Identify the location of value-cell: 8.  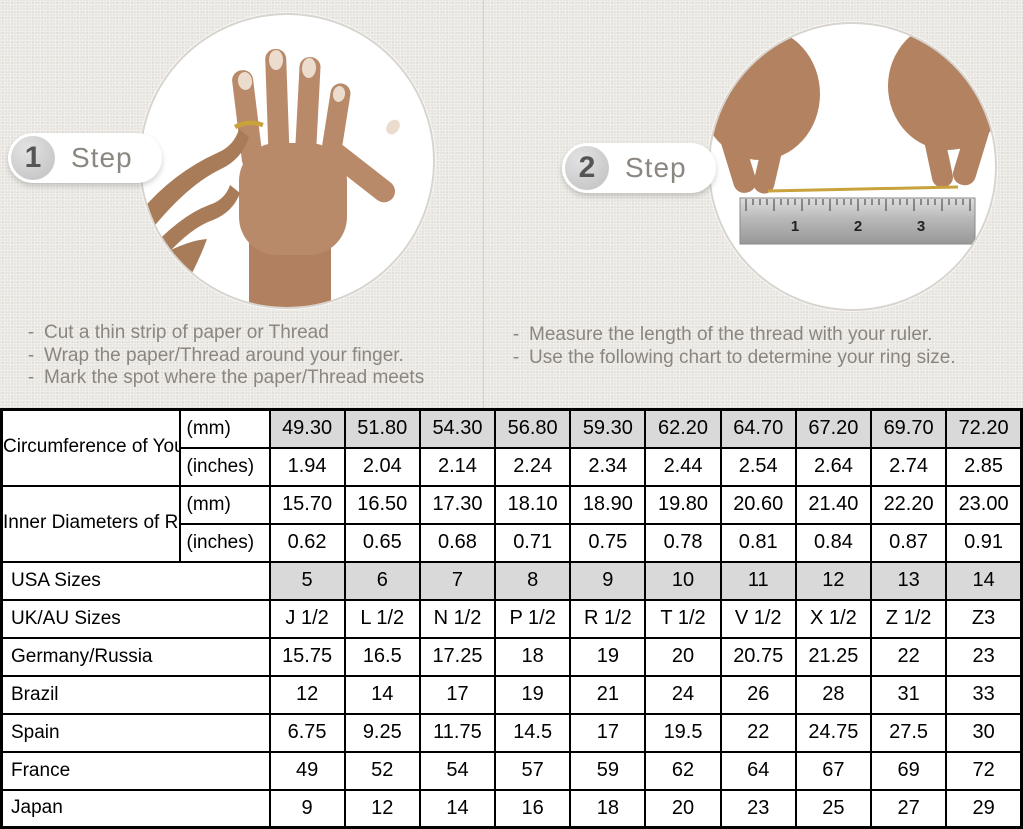
(533, 580).